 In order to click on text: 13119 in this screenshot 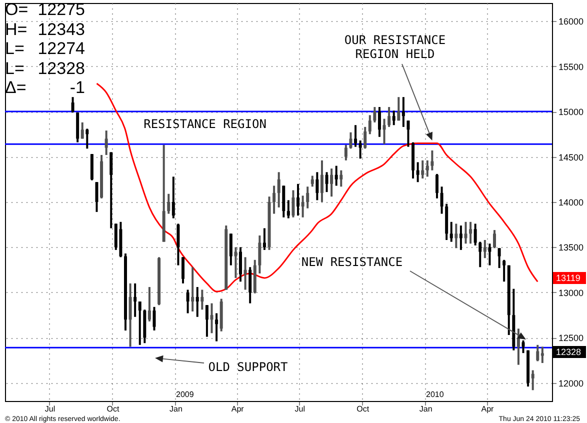, I will do `click(568, 278)`.